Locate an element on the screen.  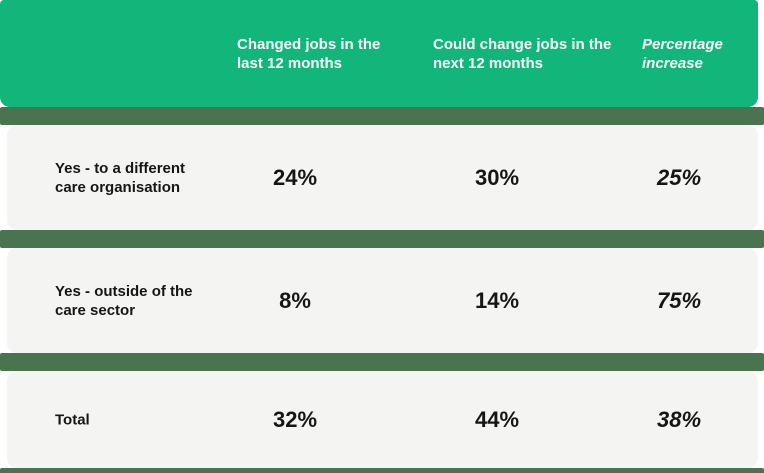
value-changed-jobs: 32% is located at coordinates (295, 419).